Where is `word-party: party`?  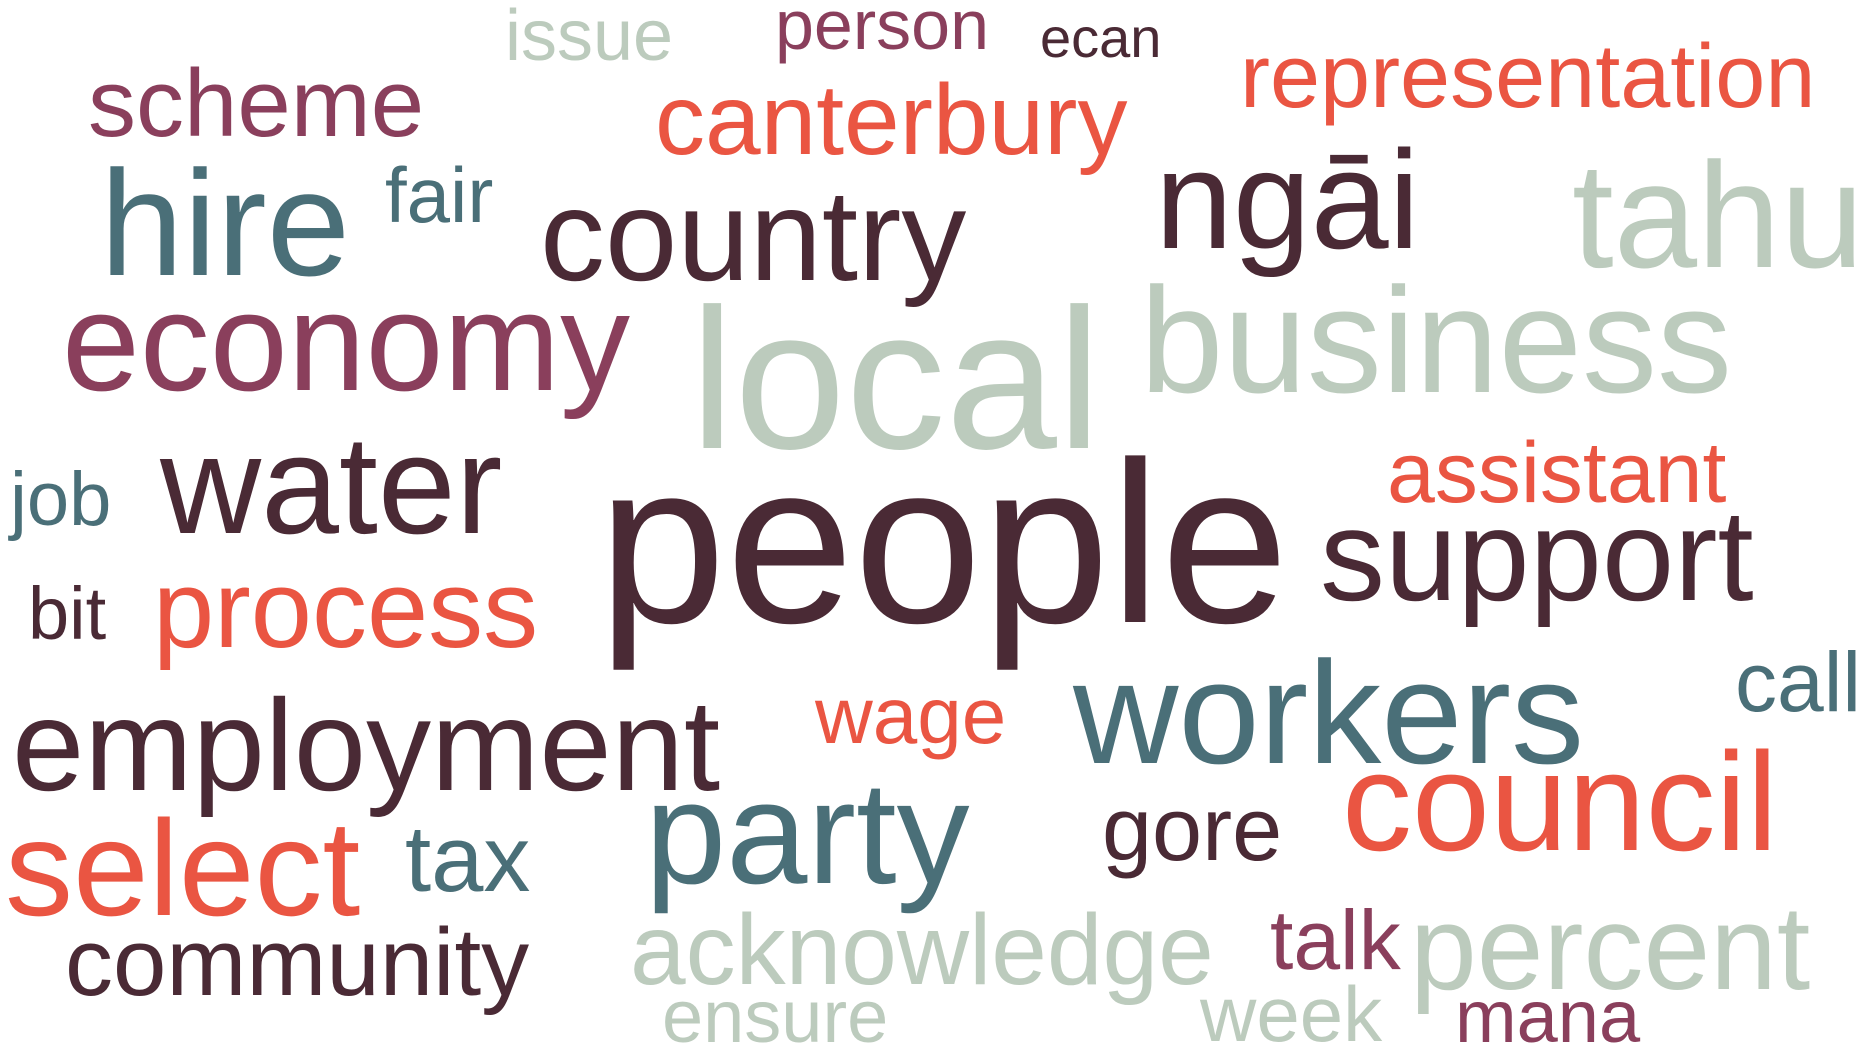 word-party: party is located at coordinates (807, 832).